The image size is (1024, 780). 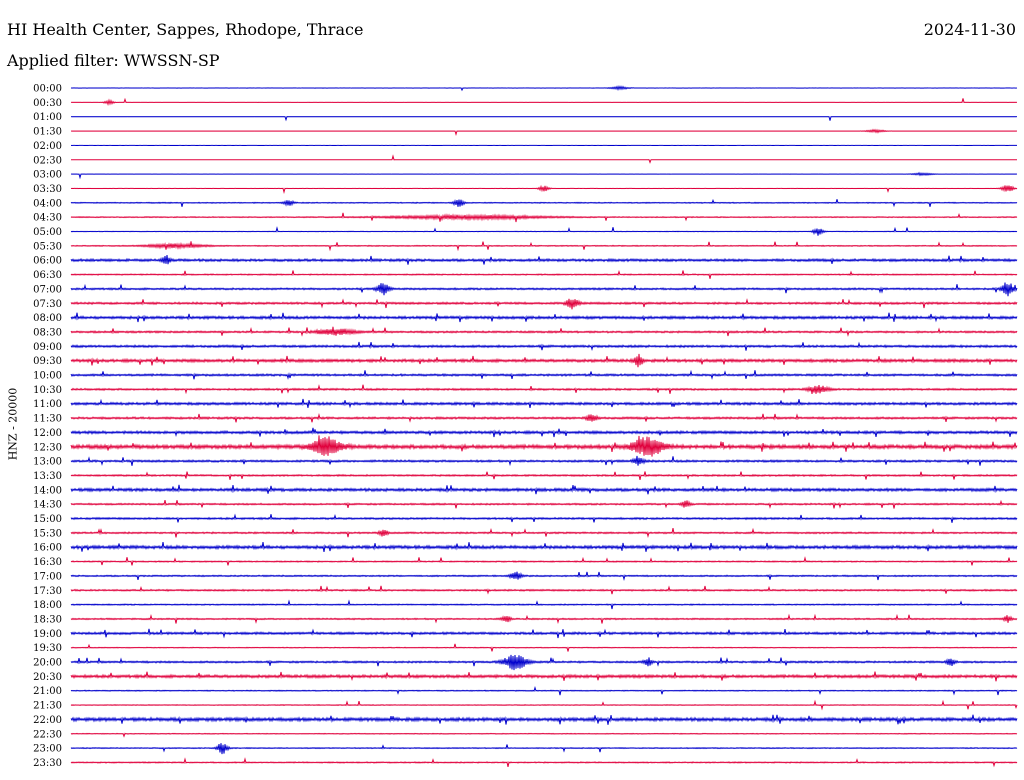 I want to click on row-time-label: 06:30, so click(x=47, y=275).